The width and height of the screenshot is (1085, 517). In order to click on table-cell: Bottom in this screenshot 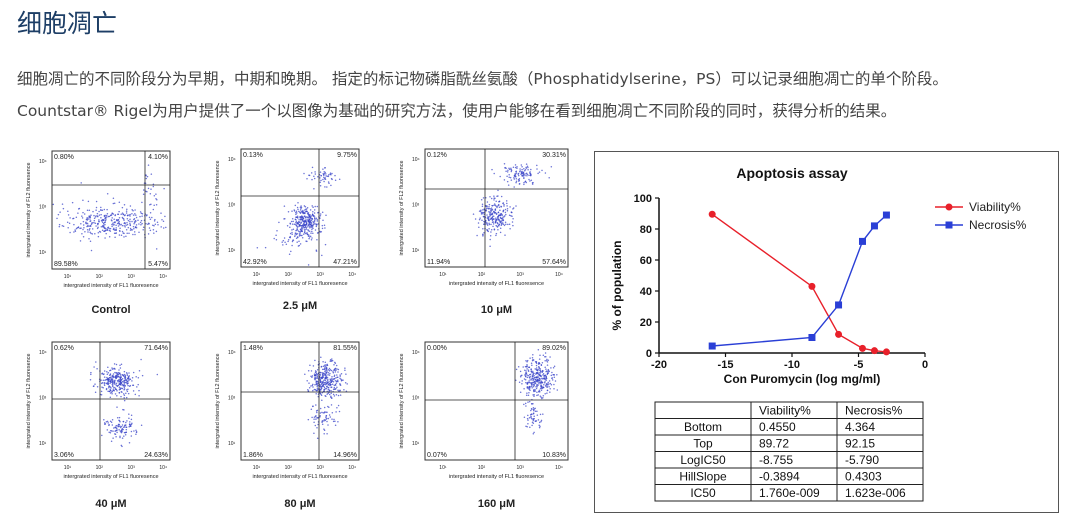, I will do `click(703, 427)`.